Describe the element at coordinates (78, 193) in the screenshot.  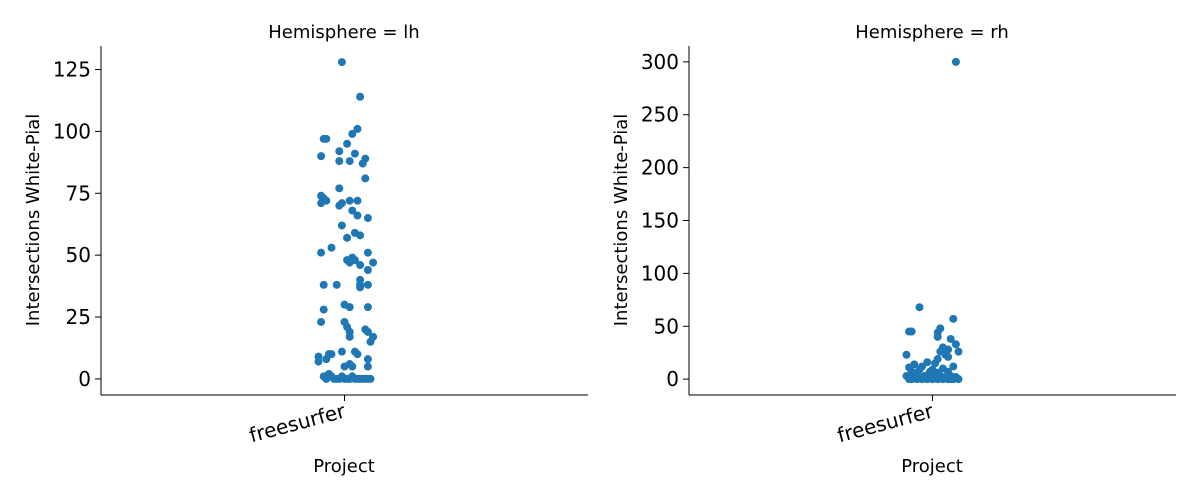
I see `y-tick-label: 75` at that location.